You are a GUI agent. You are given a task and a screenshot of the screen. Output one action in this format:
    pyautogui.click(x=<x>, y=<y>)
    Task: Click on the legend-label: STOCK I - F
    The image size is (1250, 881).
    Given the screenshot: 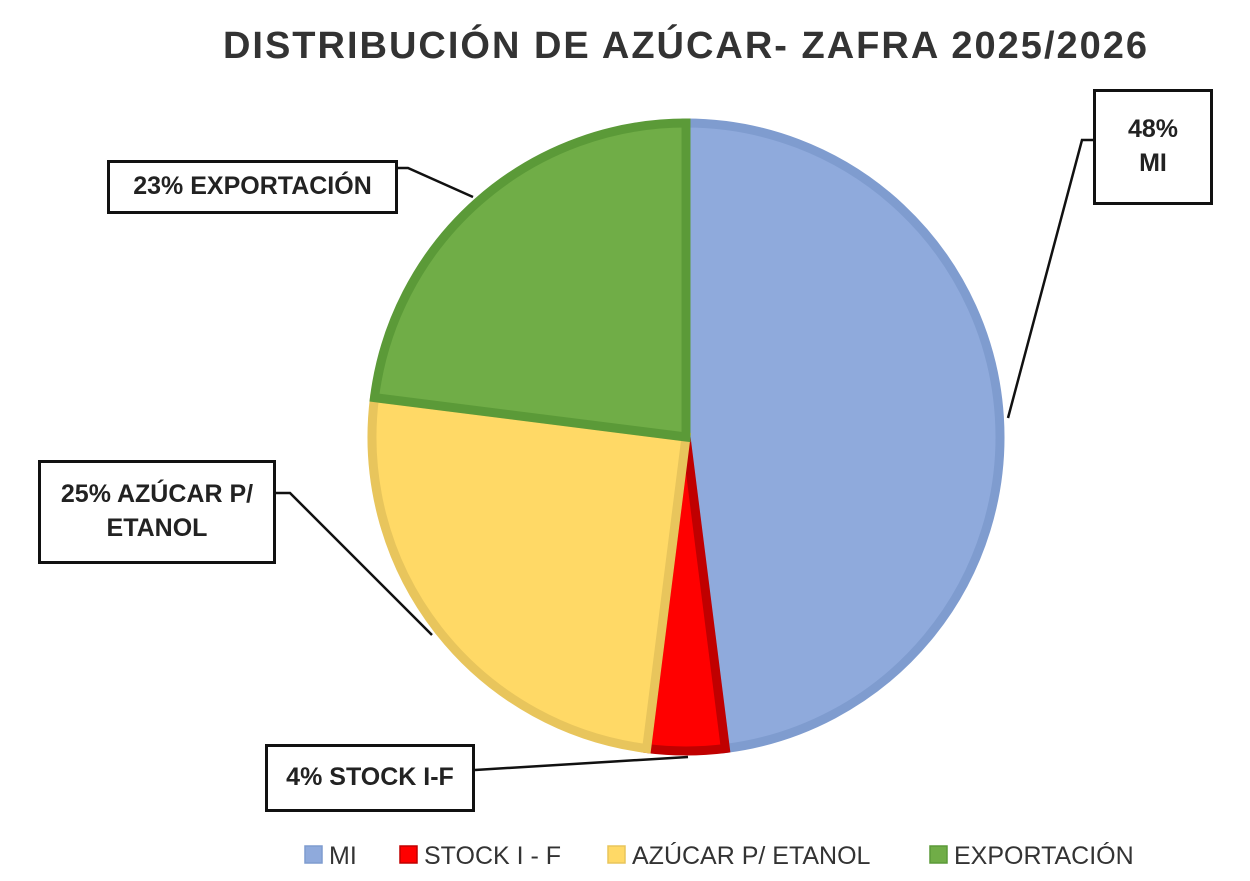 What is the action you would take?
    pyautogui.click(x=492, y=856)
    